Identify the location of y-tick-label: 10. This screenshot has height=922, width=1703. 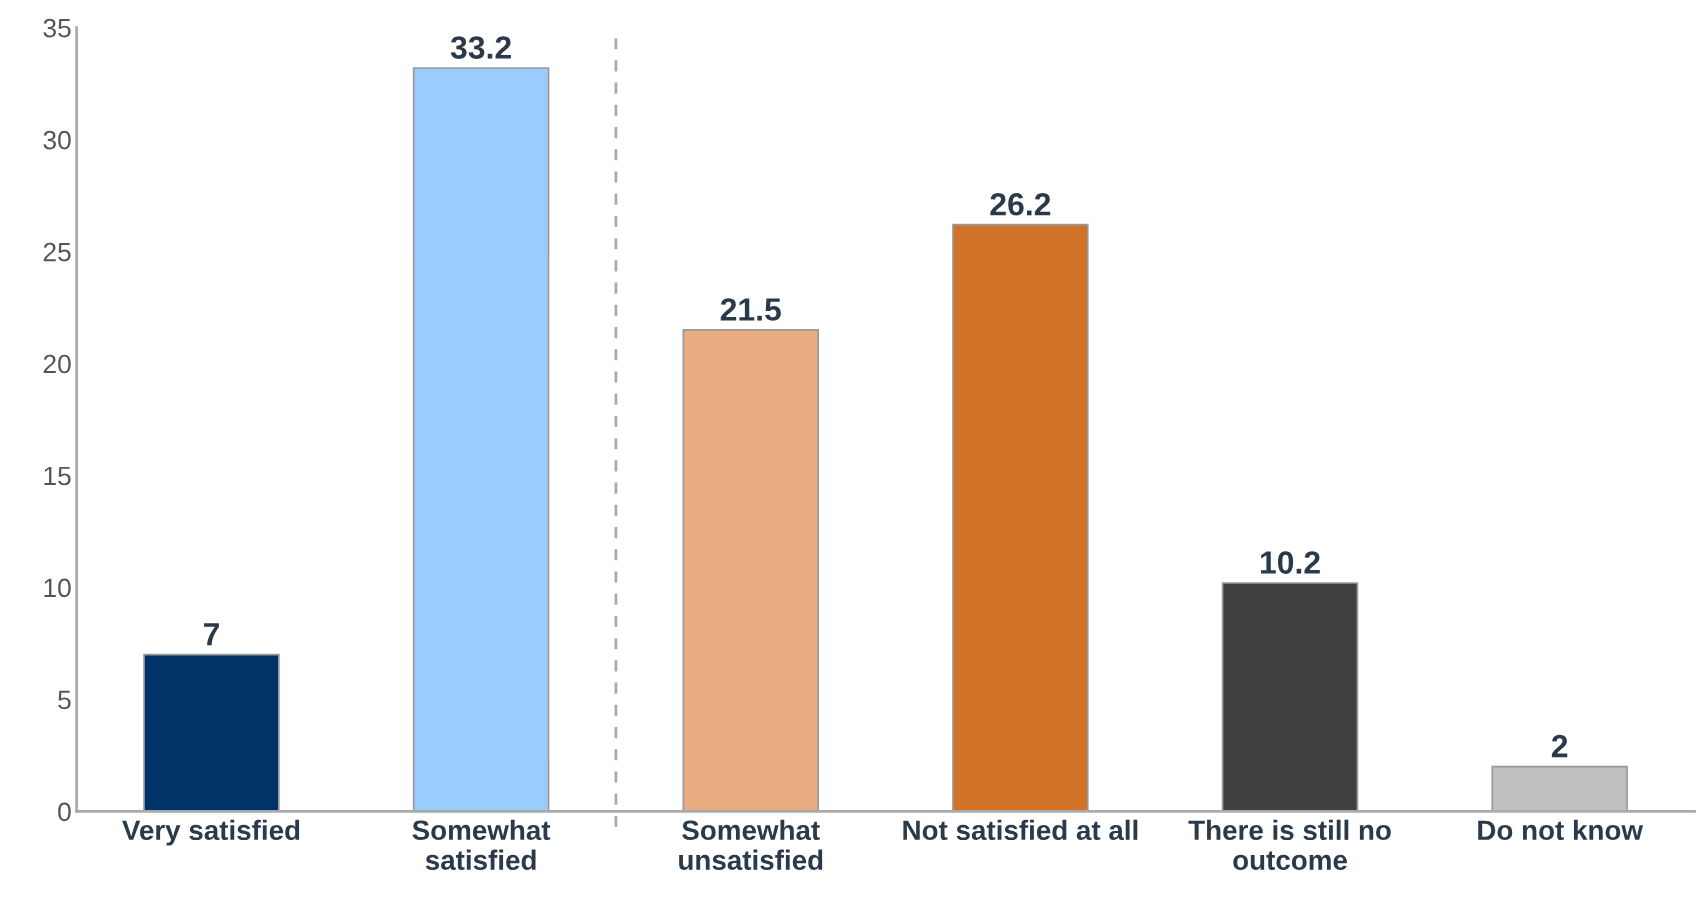
(57, 588).